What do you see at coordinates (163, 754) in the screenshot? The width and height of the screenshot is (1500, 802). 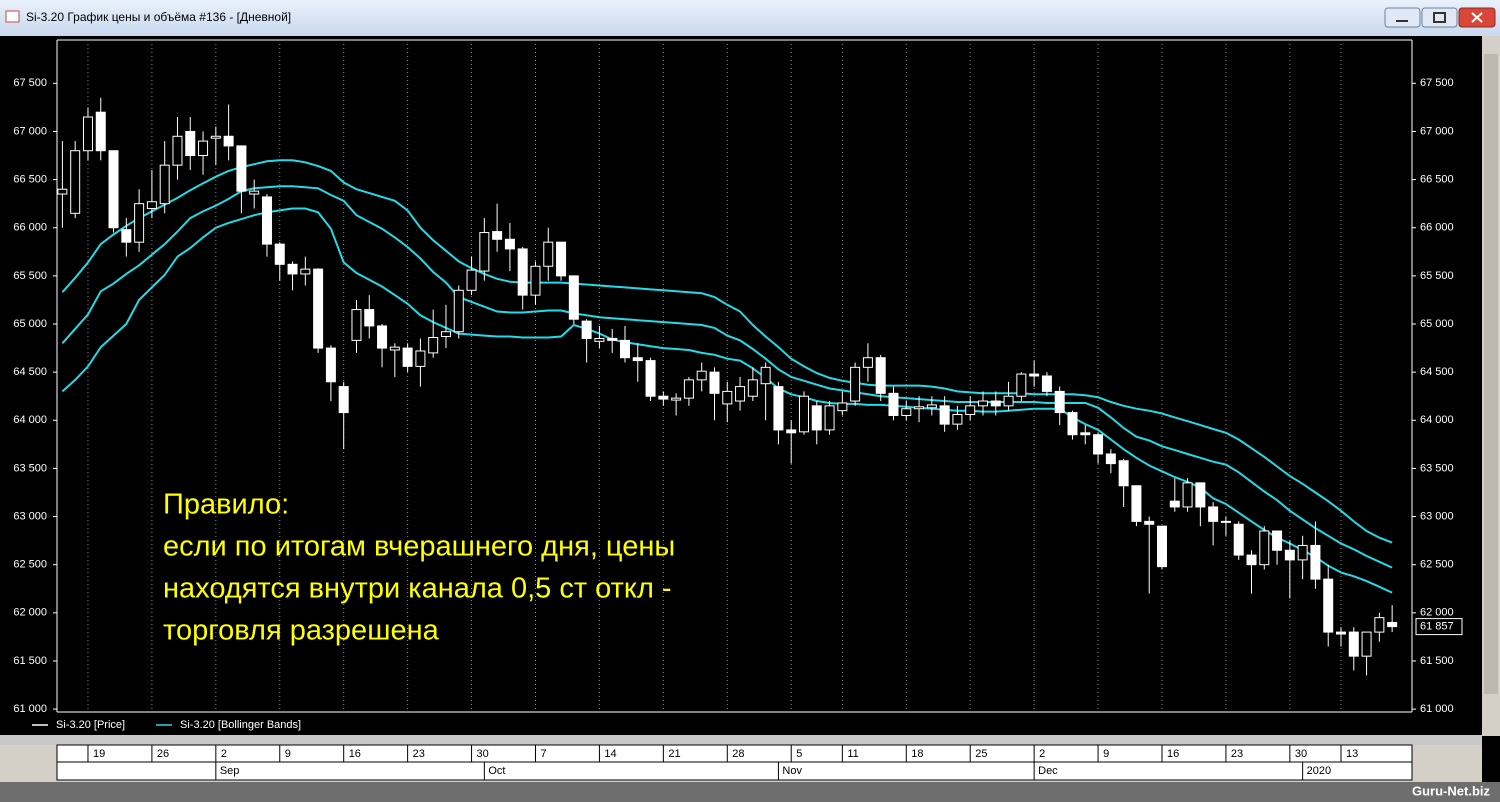 I see `x-tick-label: 26` at bounding box center [163, 754].